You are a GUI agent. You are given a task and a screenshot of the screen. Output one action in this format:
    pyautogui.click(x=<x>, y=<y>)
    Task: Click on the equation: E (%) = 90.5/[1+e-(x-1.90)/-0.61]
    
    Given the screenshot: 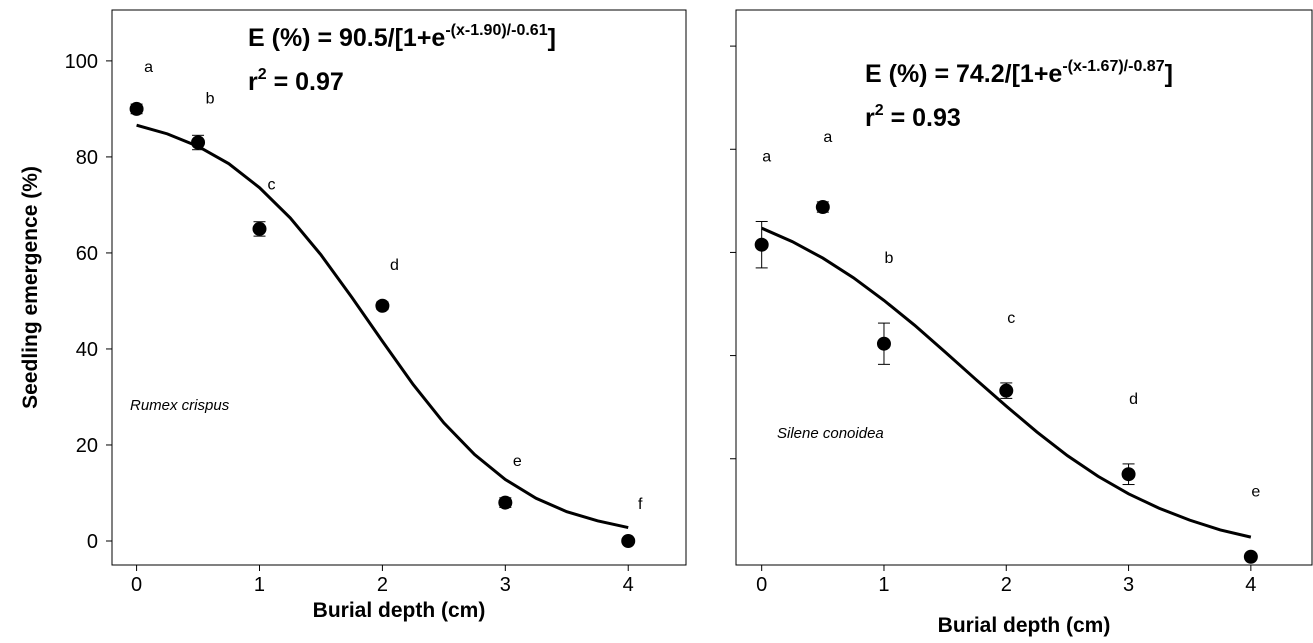 What is the action you would take?
    pyautogui.click(x=402, y=37)
    